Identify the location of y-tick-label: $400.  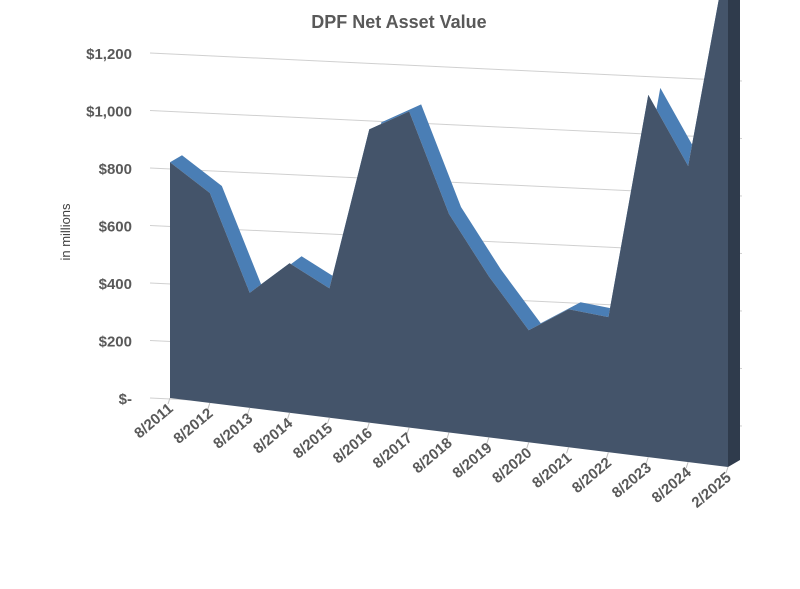
(115, 284).